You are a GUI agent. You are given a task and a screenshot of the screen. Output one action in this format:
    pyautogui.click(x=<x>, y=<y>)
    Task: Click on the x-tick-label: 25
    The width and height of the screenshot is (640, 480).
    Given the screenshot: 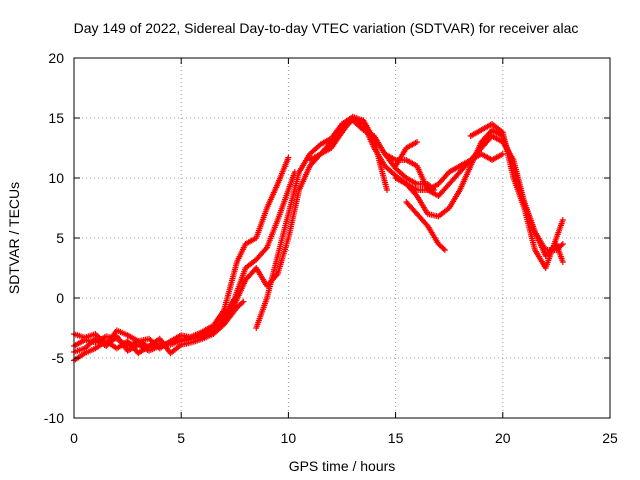 What is the action you would take?
    pyautogui.click(x=610, y=438)
    